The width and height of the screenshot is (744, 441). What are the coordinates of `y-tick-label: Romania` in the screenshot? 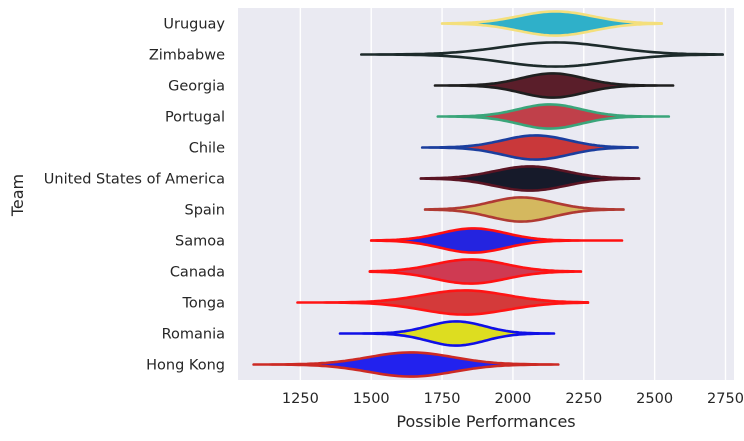 It's located at (193, 335).